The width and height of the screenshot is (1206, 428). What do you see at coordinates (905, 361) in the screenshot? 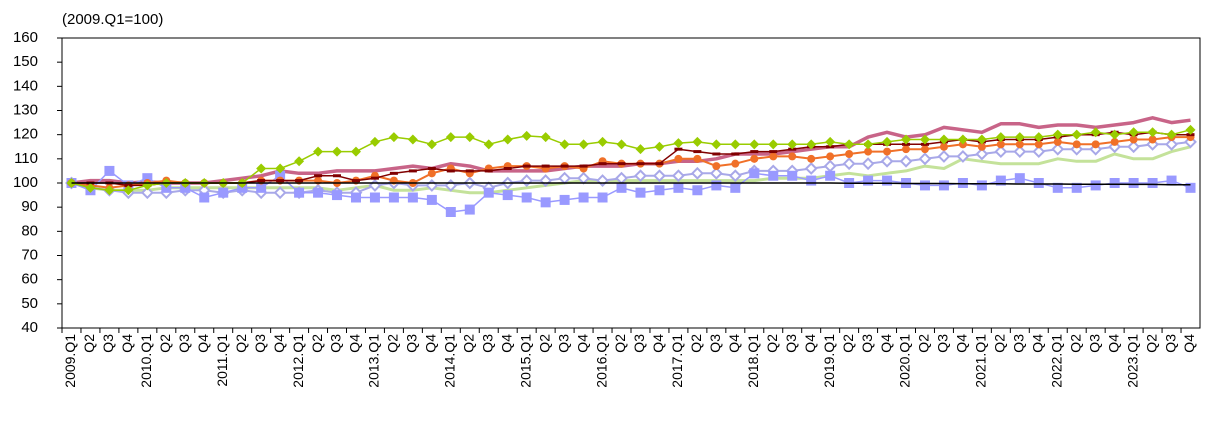
I see `x-tick-label: 2020.Q1` at bounding box center [905, 361].